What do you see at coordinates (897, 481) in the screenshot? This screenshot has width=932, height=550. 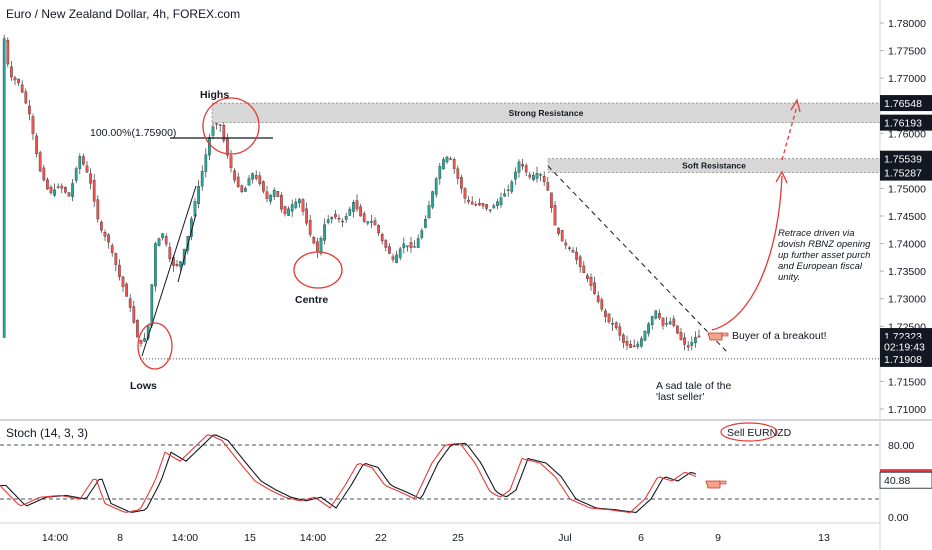 I see `stoch-badge-label: 40.88` at bounding box center [897, 481].